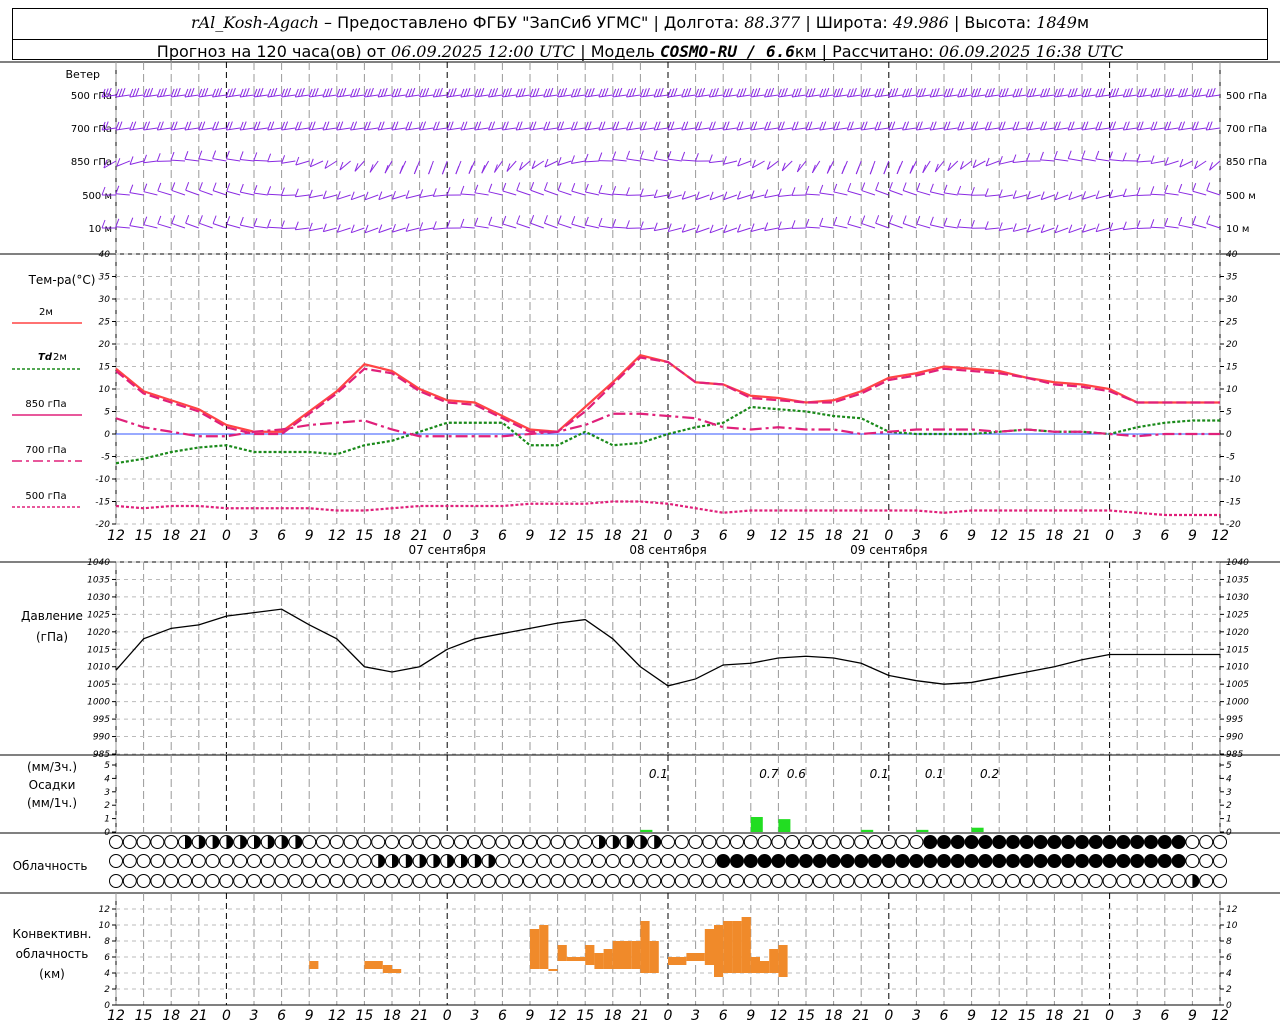 The image size is (1280, 1024). I want to click on temp-xtick: 15, so click(364, 536).